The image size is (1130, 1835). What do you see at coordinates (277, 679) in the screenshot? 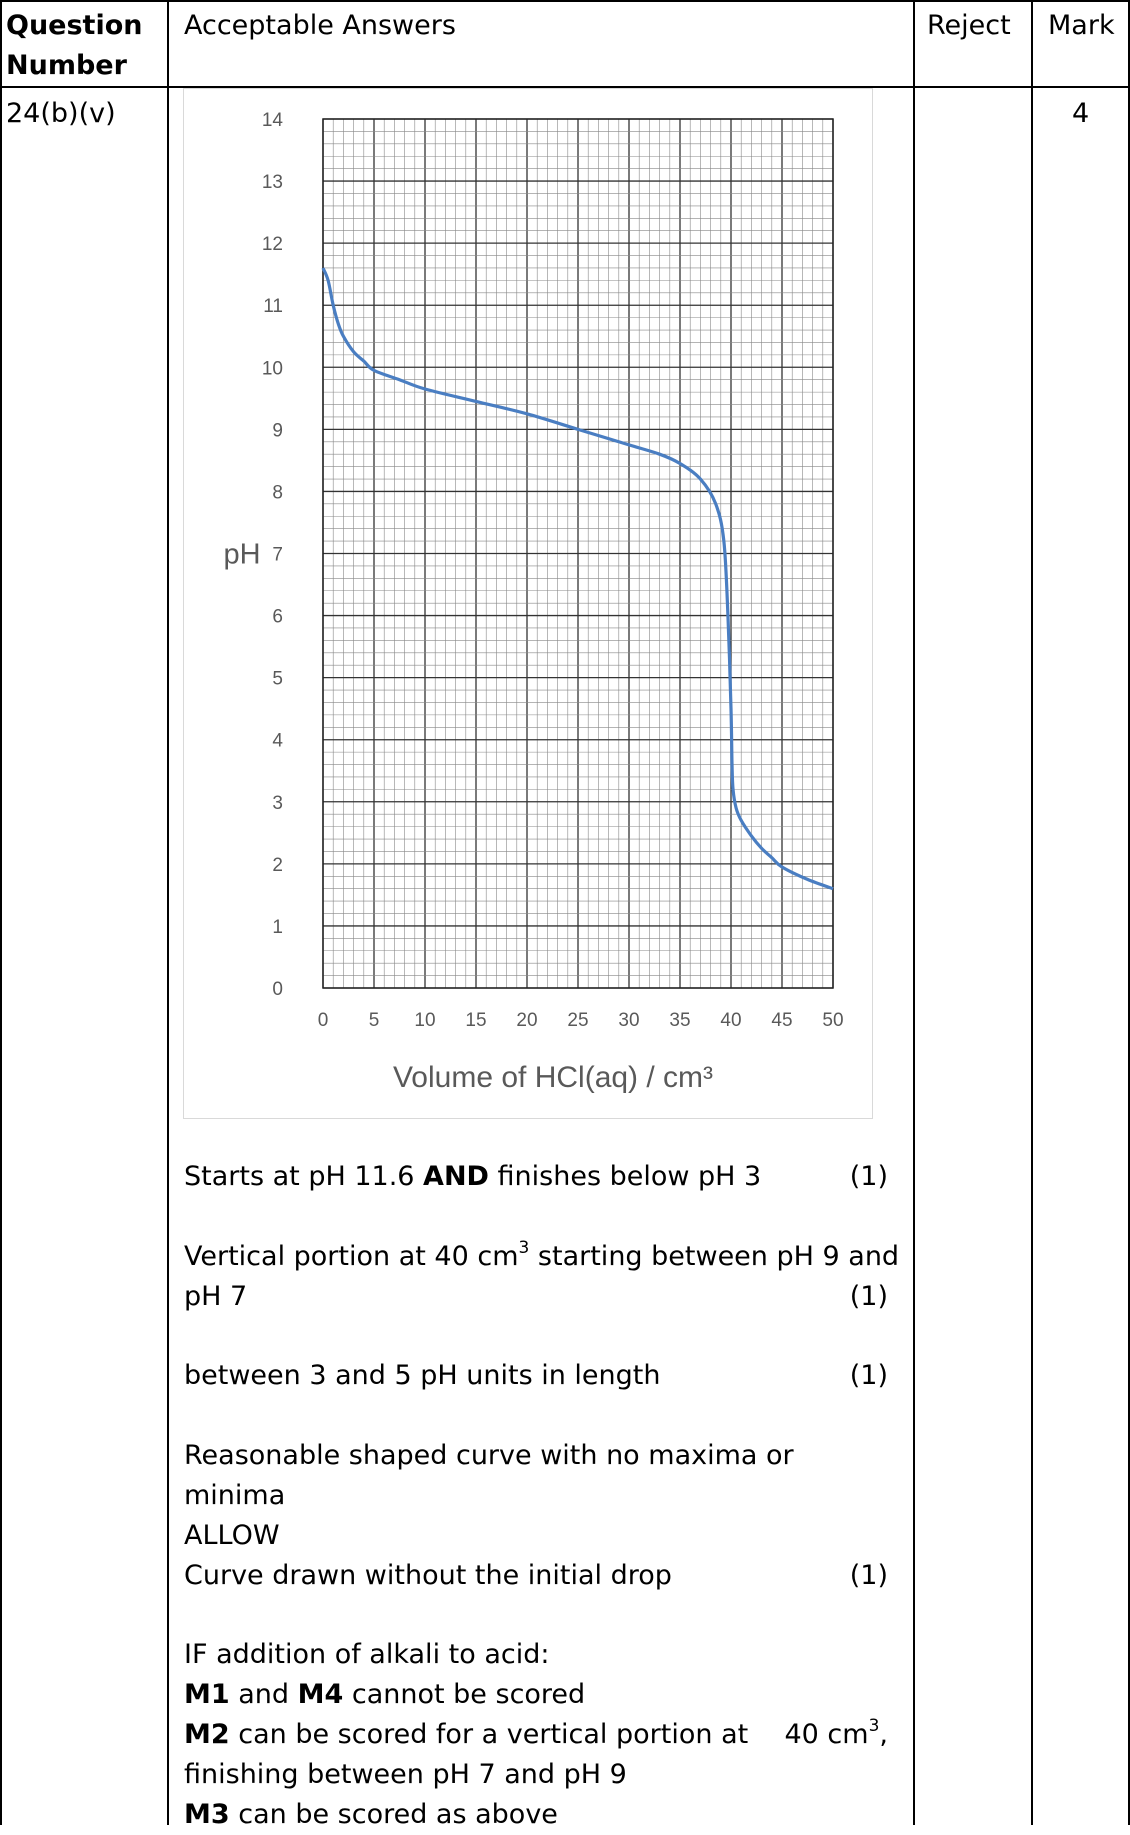
I see `y-tick-label: 5` at bounding box center [277, 679].